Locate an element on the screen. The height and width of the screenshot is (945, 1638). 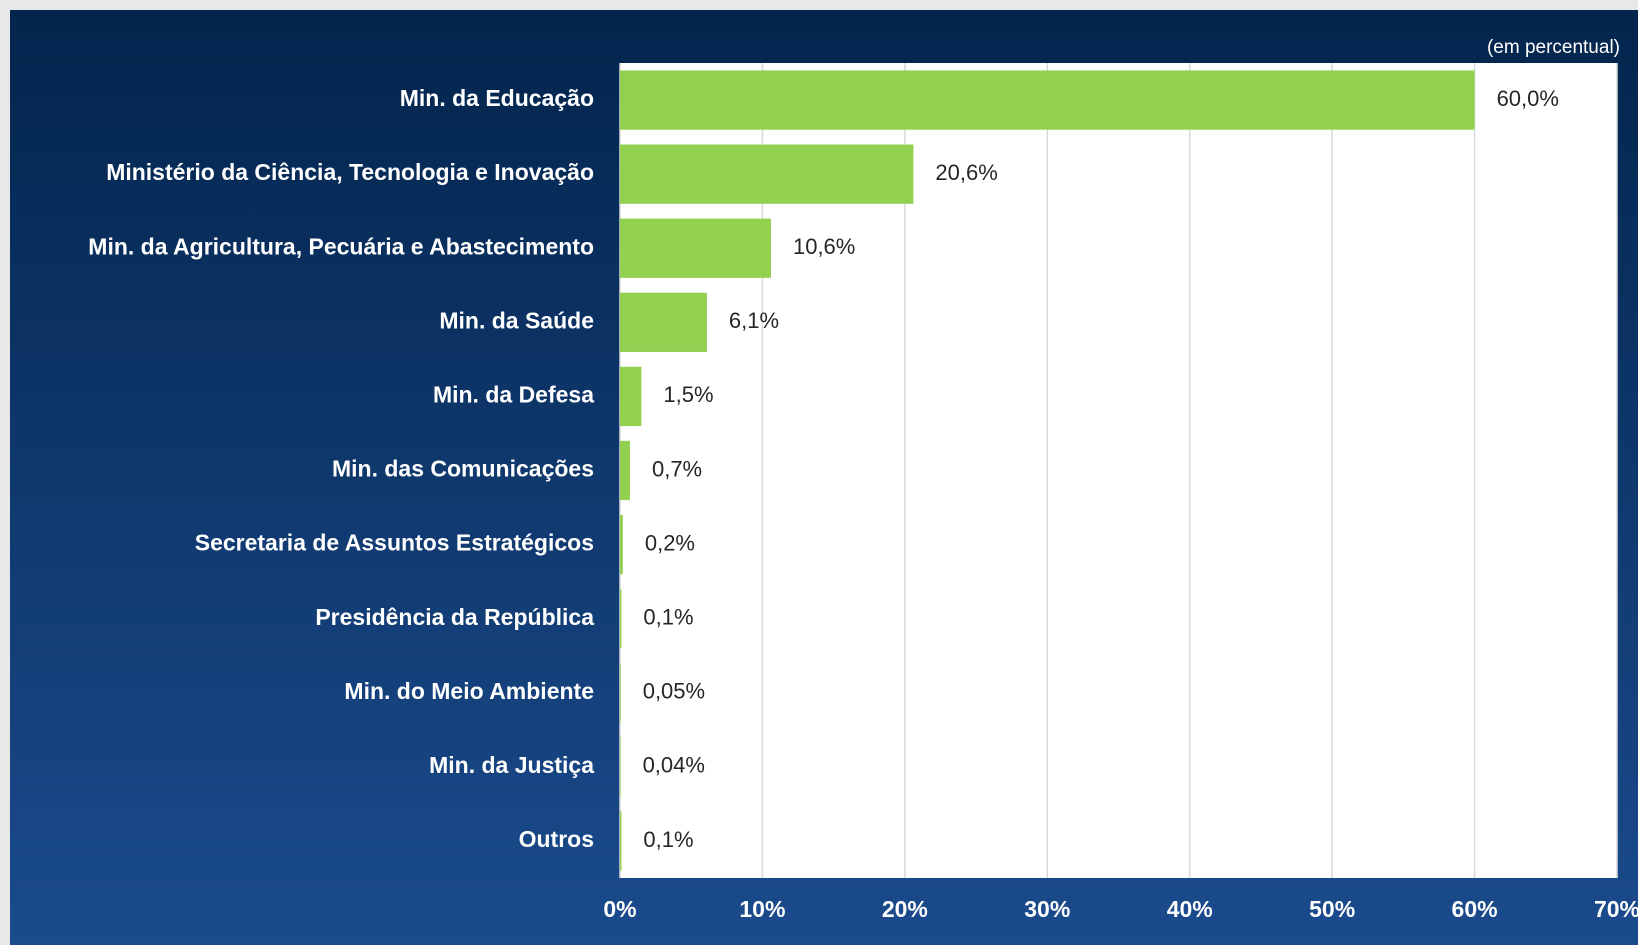
data-label: 10,6% is located at coordinates (824, 246).